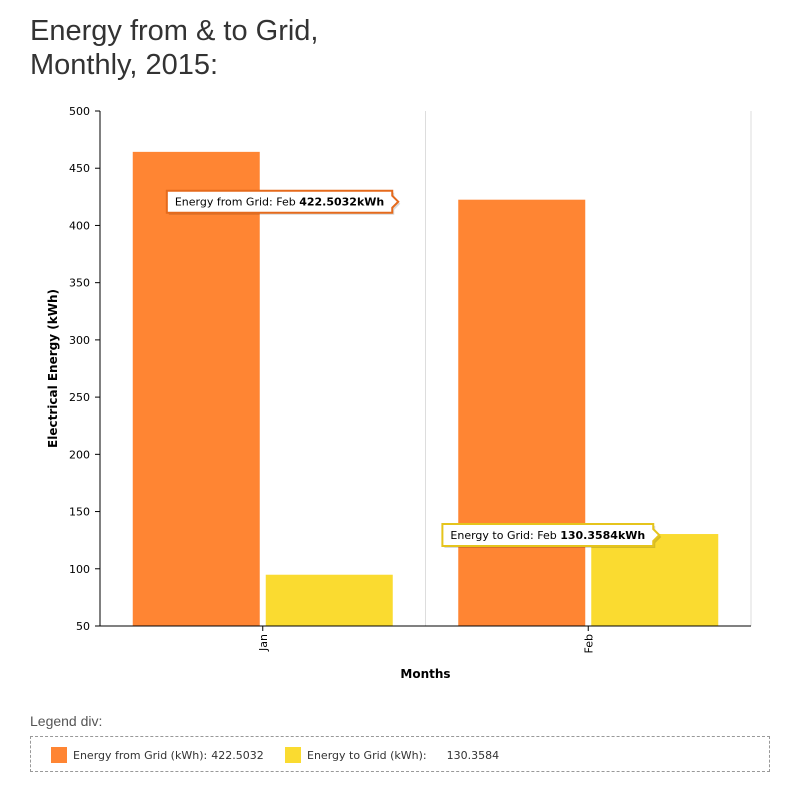 The image size is (806, 798). Describe the element at coordinates (79, 569) in the screenshot. I see `y-tick-label: 100` at that location.